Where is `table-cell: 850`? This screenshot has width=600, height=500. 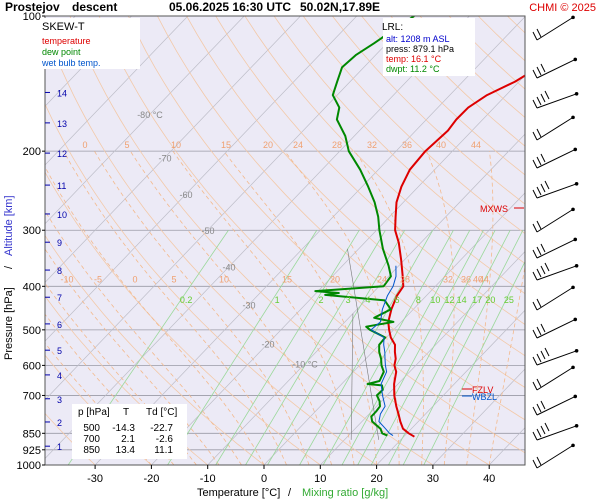
table-cell: 850 is located at coordinates (91, 450).